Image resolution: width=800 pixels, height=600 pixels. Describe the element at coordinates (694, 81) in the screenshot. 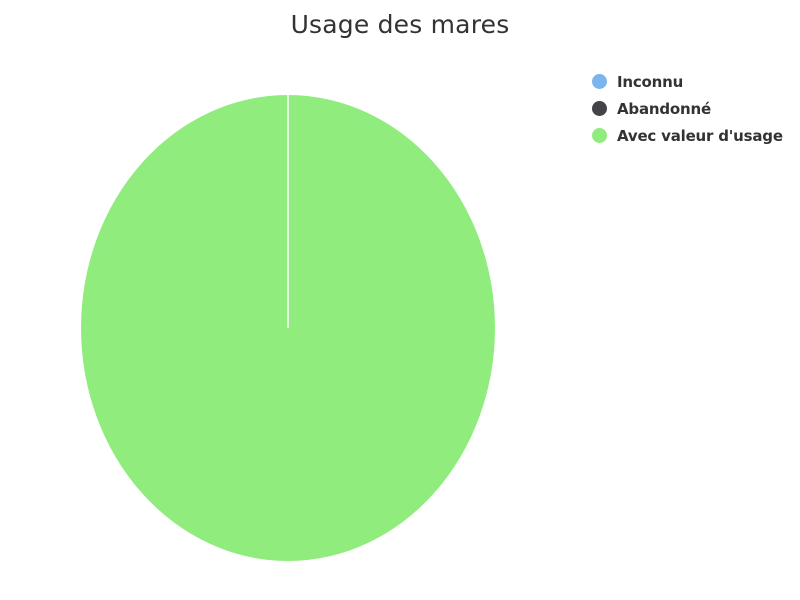

I see `legend-item: Inconnu` at that location.